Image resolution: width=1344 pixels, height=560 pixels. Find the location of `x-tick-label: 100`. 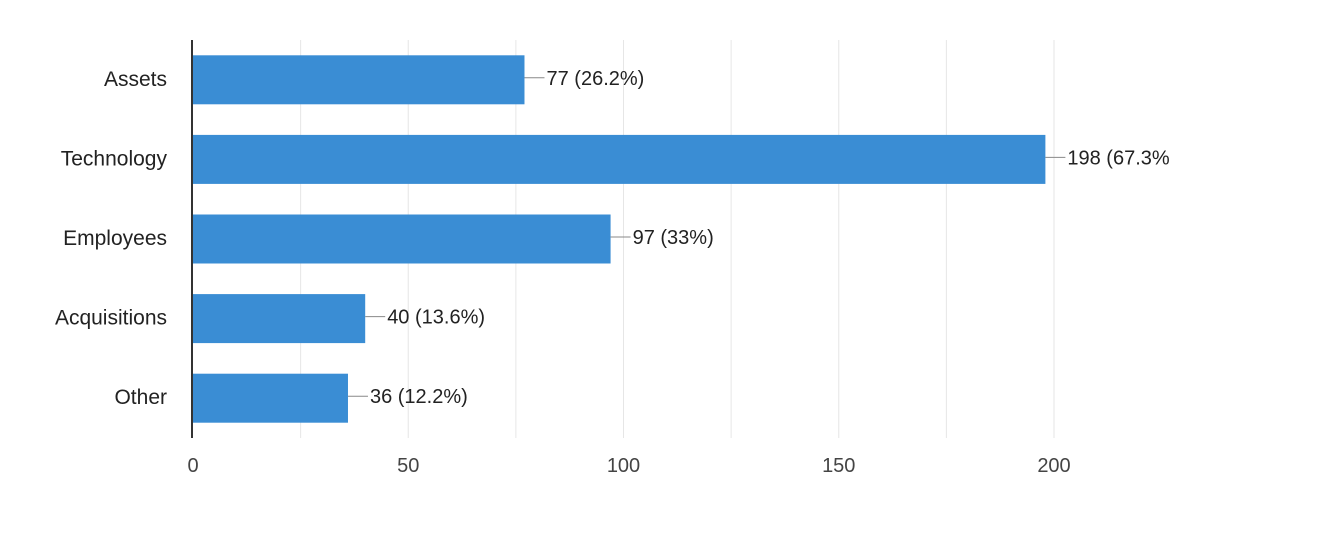

x-tick-label: 100 is located at coordinates (623, 466).